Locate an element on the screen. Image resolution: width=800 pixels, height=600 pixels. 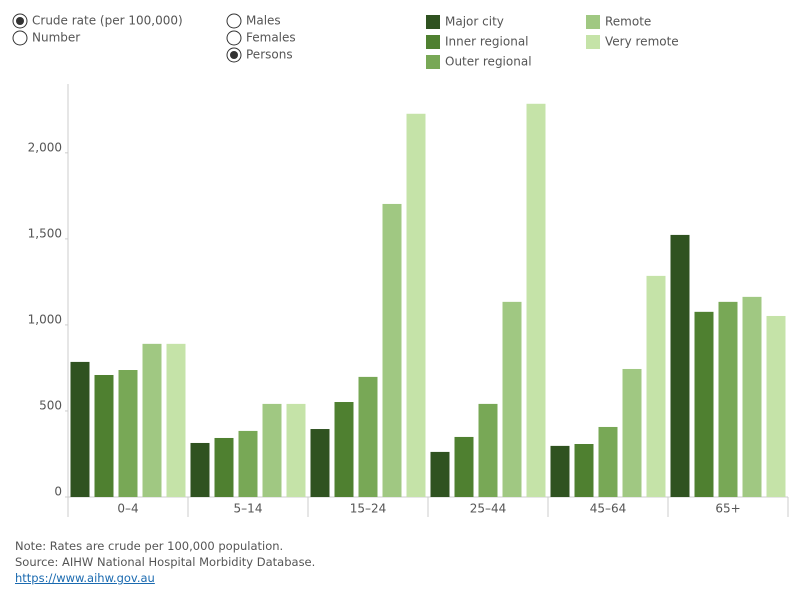
y-tick-label: 1,500 is located at coordinates (45, 233).